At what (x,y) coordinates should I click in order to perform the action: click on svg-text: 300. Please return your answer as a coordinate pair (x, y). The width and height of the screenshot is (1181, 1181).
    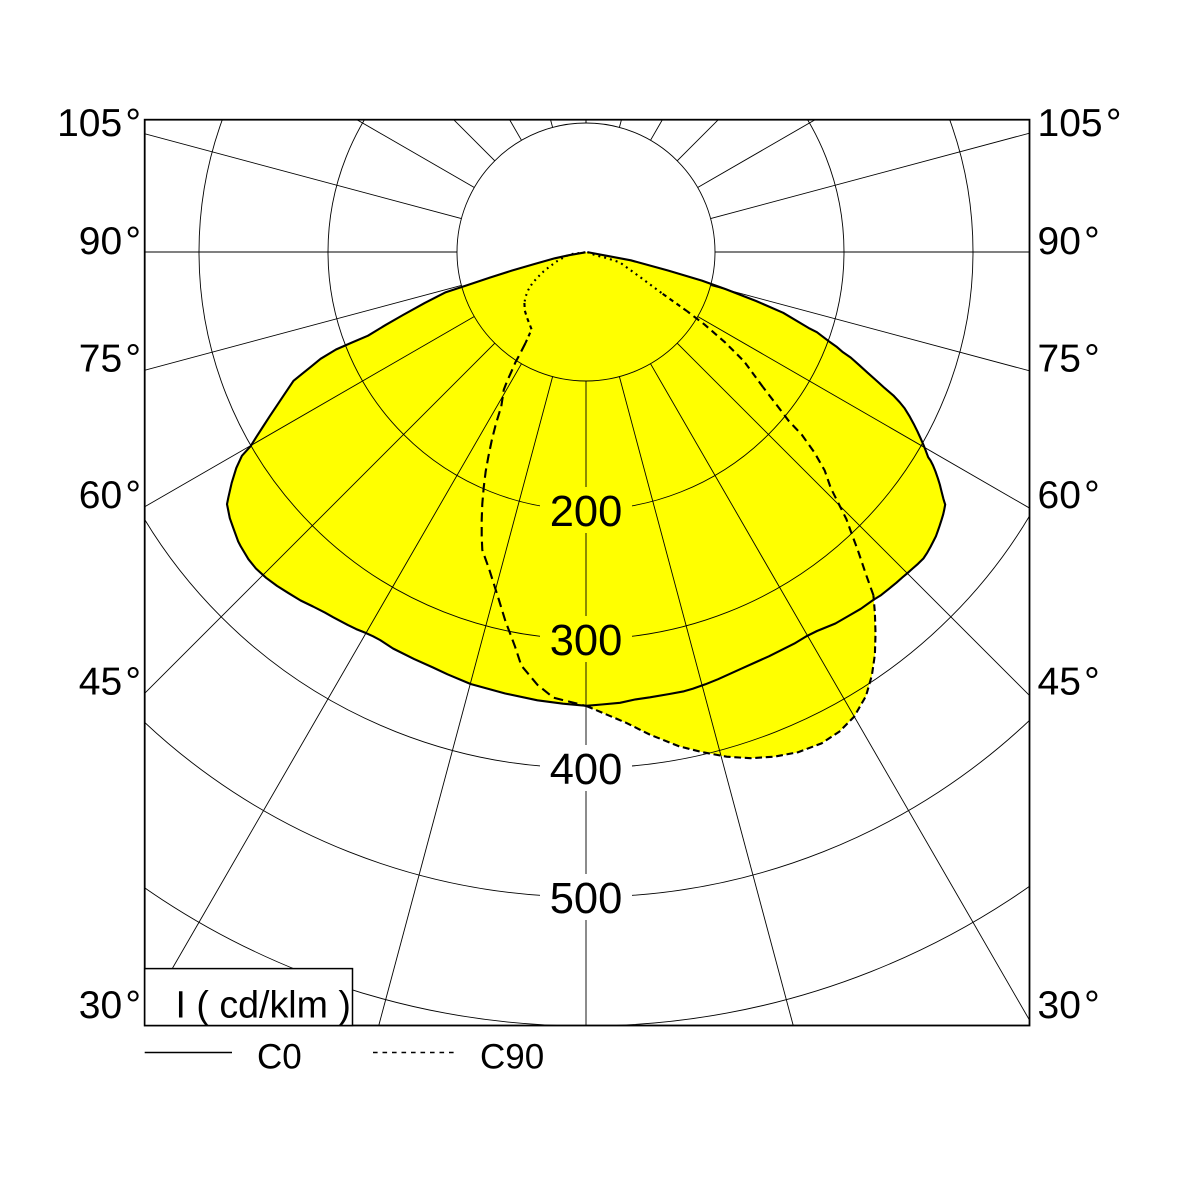
    Looking at the image, I should click on (586, 641).